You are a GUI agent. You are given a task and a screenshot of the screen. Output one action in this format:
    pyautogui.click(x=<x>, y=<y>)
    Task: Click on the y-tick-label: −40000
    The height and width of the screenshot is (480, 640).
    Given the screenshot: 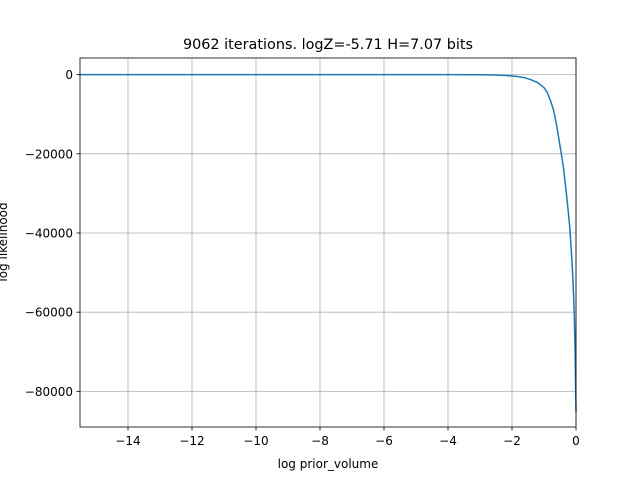 What is the action you would take?
    pyautogui.click(x=49, y=233)
    